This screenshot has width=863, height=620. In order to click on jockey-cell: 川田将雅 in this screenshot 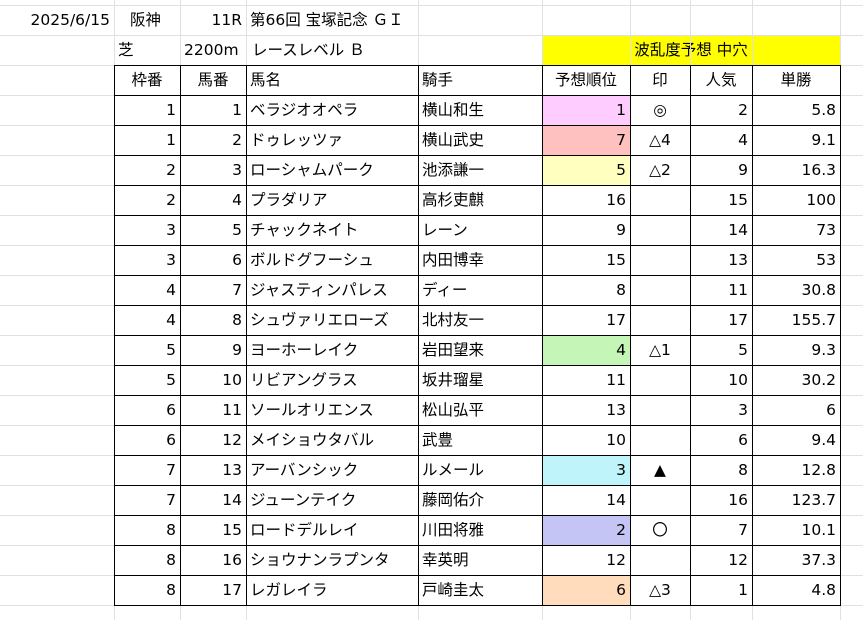, I will do `click(453, 530)`.